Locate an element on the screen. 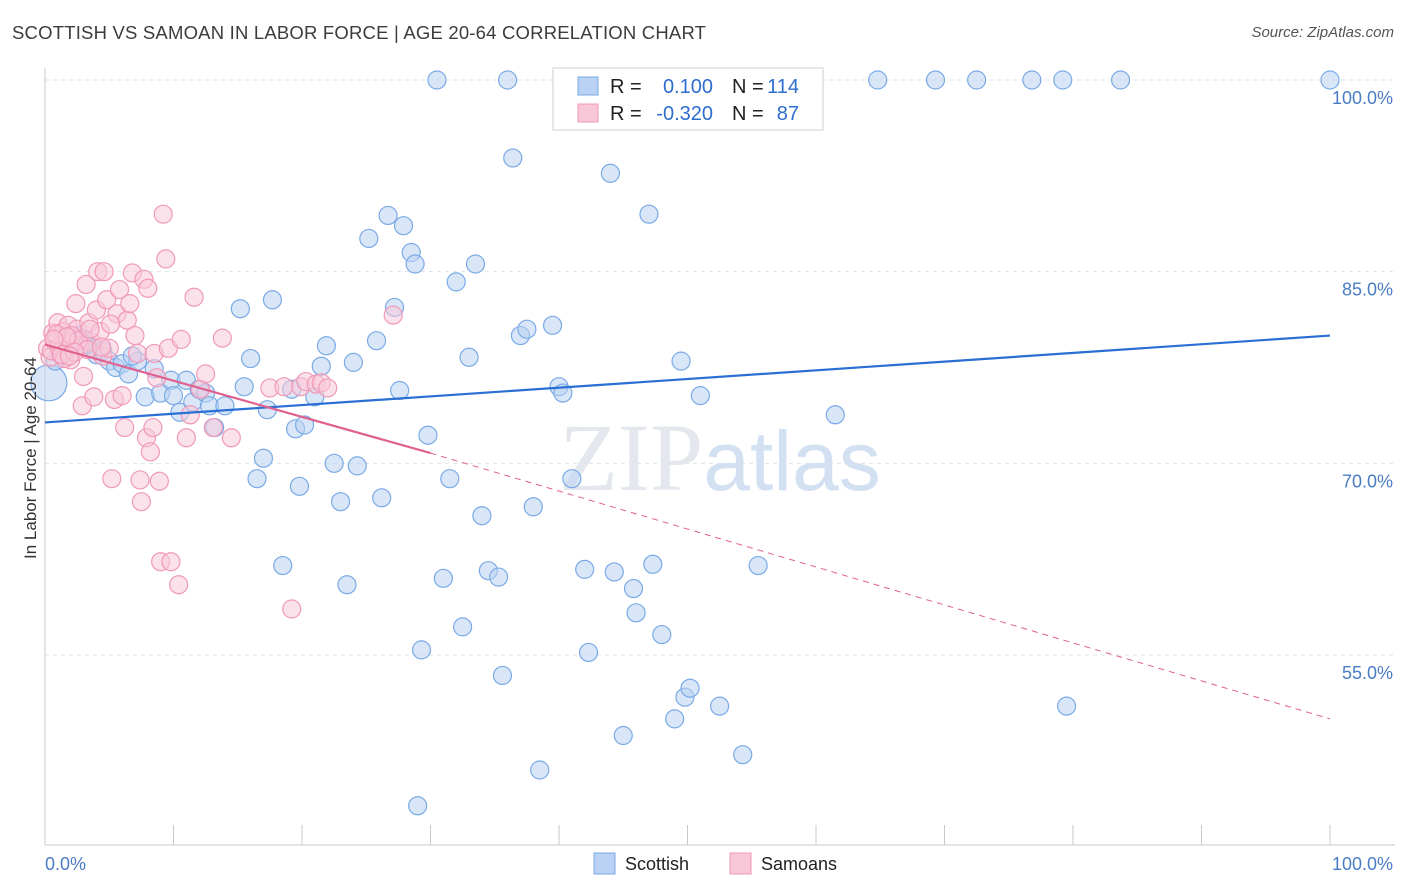  bottom-legend-label-samoans: Samoans is located at coordinates (799, 864).